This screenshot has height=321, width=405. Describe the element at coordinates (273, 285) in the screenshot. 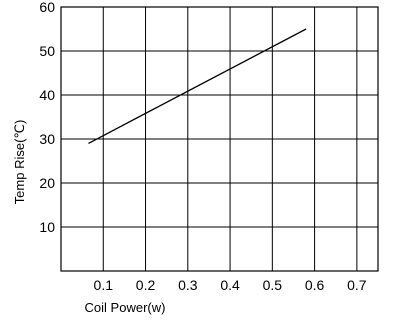

I see `x-tick-label: 0.5` at that location.